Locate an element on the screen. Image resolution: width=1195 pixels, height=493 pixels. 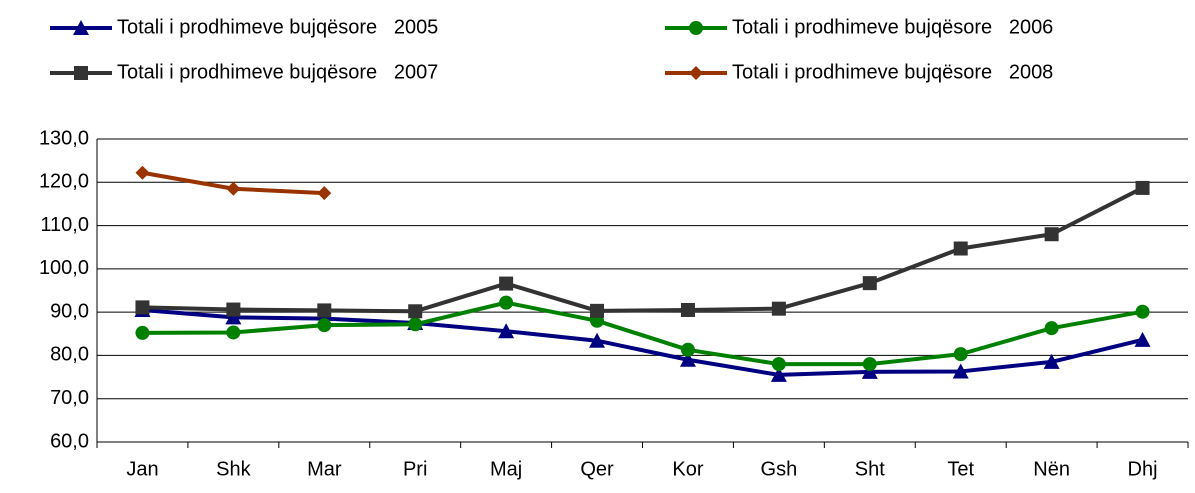
legend-label: Totali i prodhimeve bujqësore 2007 is located at coordinates (277, 72).